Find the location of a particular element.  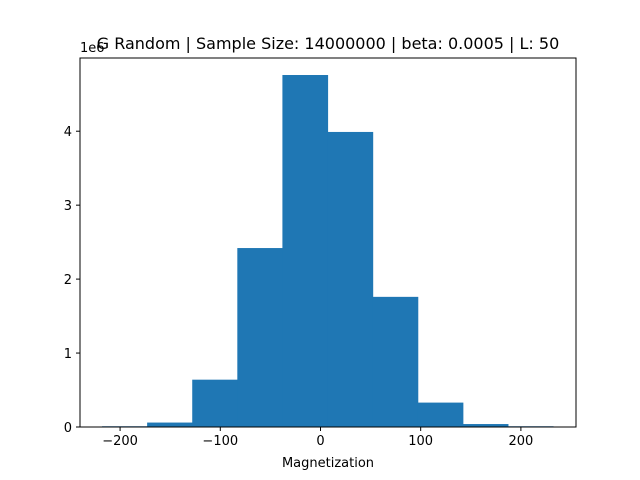

y-tick-label: 1 is located at coordinates (68, 354).